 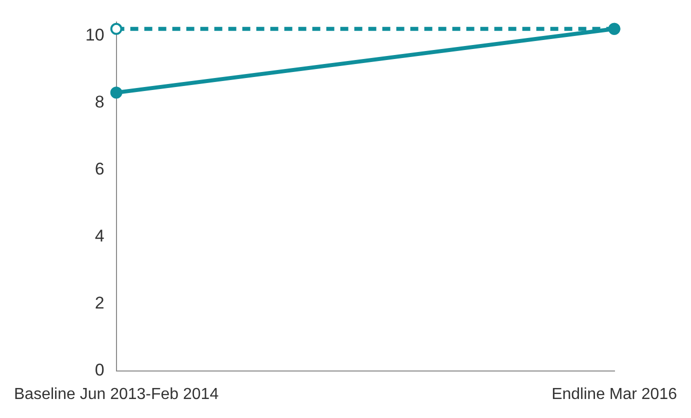 What do you see at coordinates (615, 394) in the screenshot?
I see `x-tick-label: Endline Mar 2016` at bounding box center [615, 394].